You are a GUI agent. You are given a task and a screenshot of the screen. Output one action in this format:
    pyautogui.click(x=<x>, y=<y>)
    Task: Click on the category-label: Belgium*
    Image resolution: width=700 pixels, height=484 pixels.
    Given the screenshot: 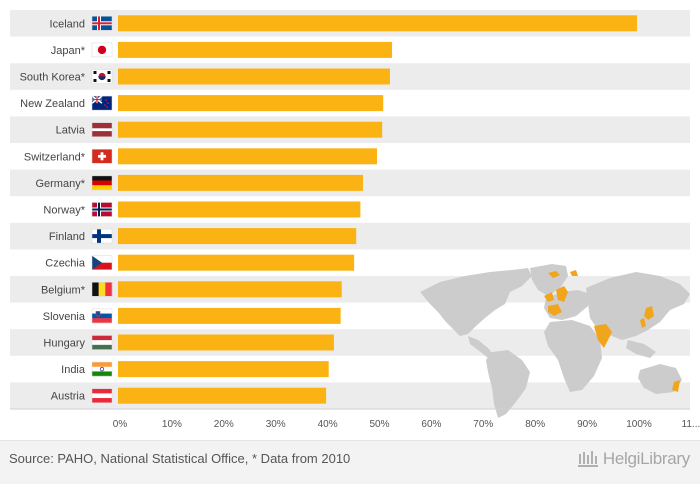 What is the action you would take?
    pyautogui.click(x=63, y=290)
    